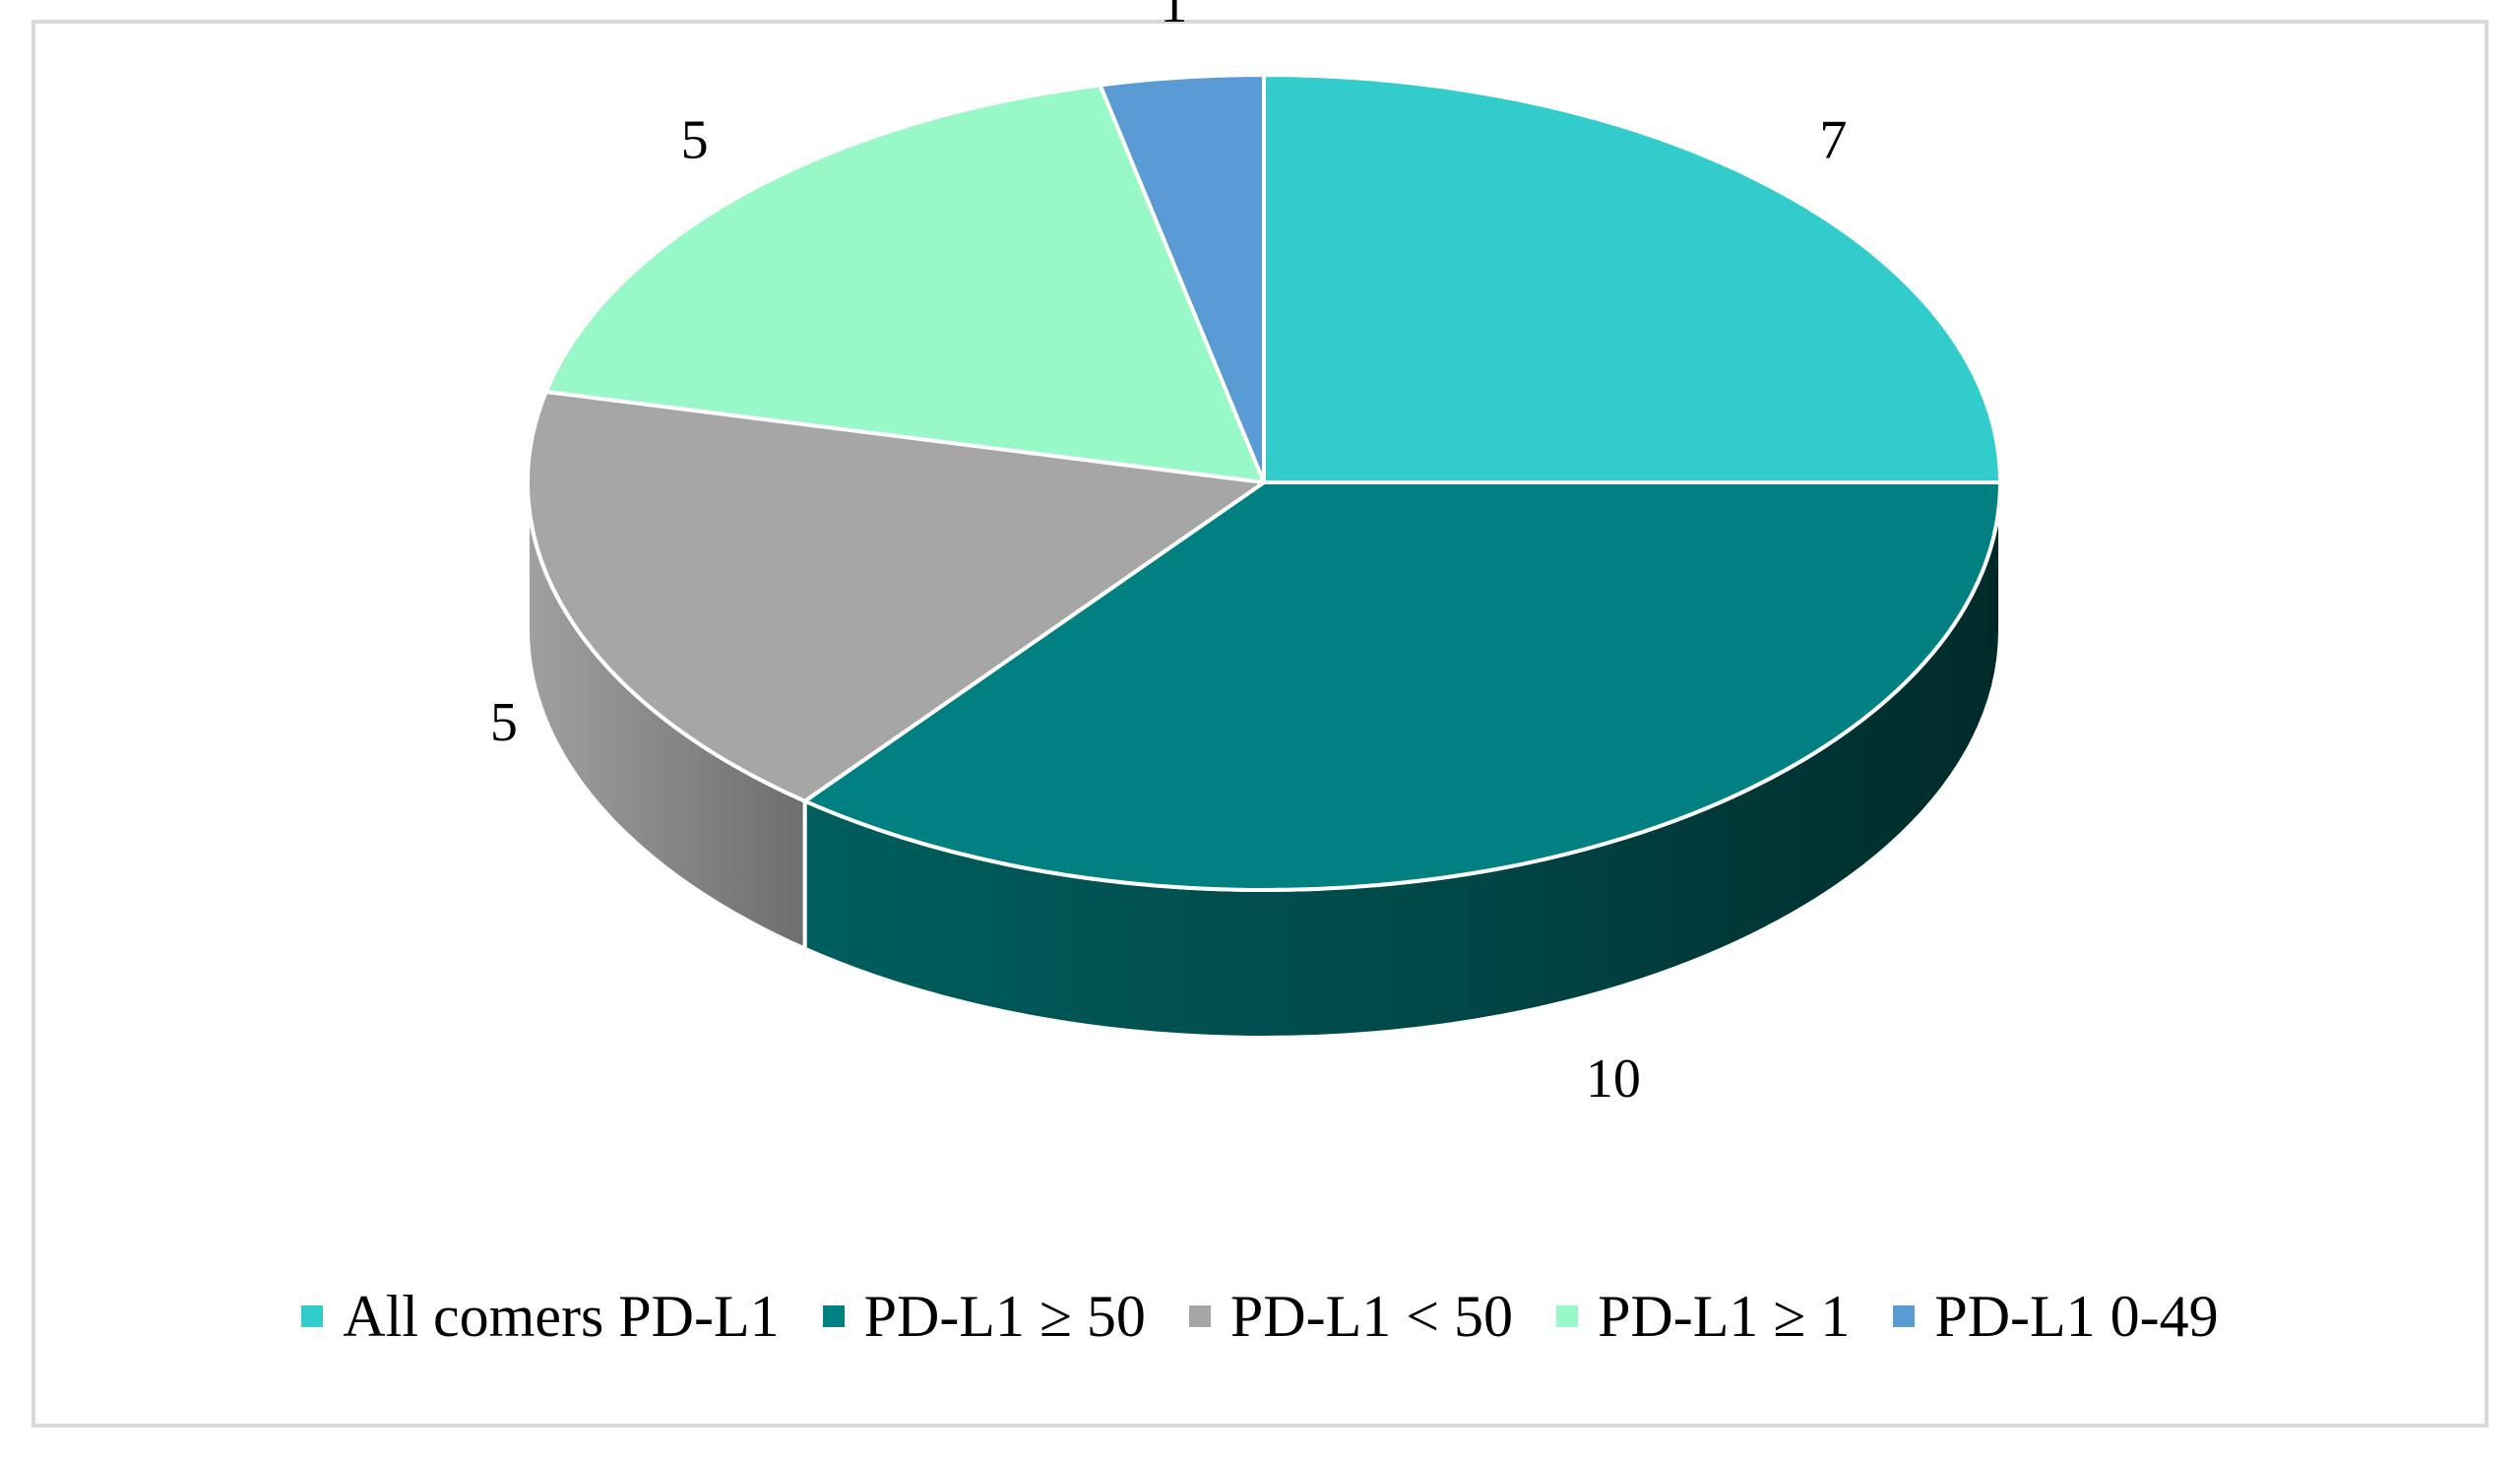 This screenshot has width=2520, height=1461. Describe the element at coordinates (1724, 1316) in the screenshot. I see `legend-label-3: PD-L1 ≥ 1` at that location.